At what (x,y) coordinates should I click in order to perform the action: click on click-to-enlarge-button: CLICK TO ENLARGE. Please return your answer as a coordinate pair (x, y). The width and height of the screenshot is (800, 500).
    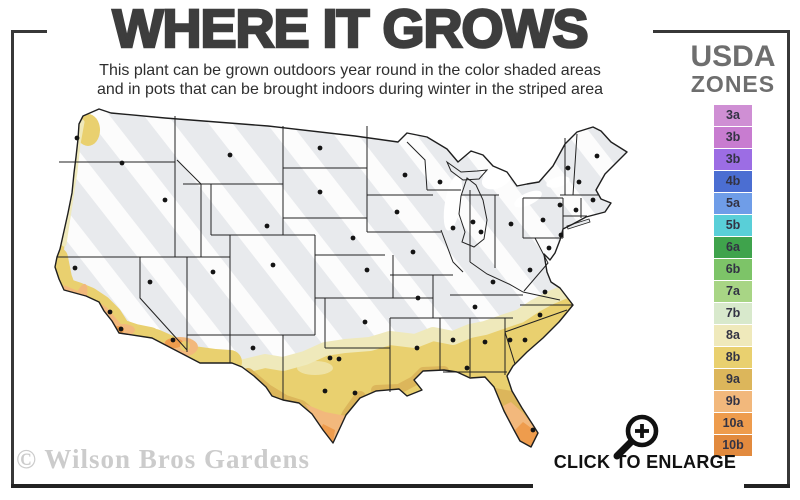
    Looking at the image, I should click on (645, 462).